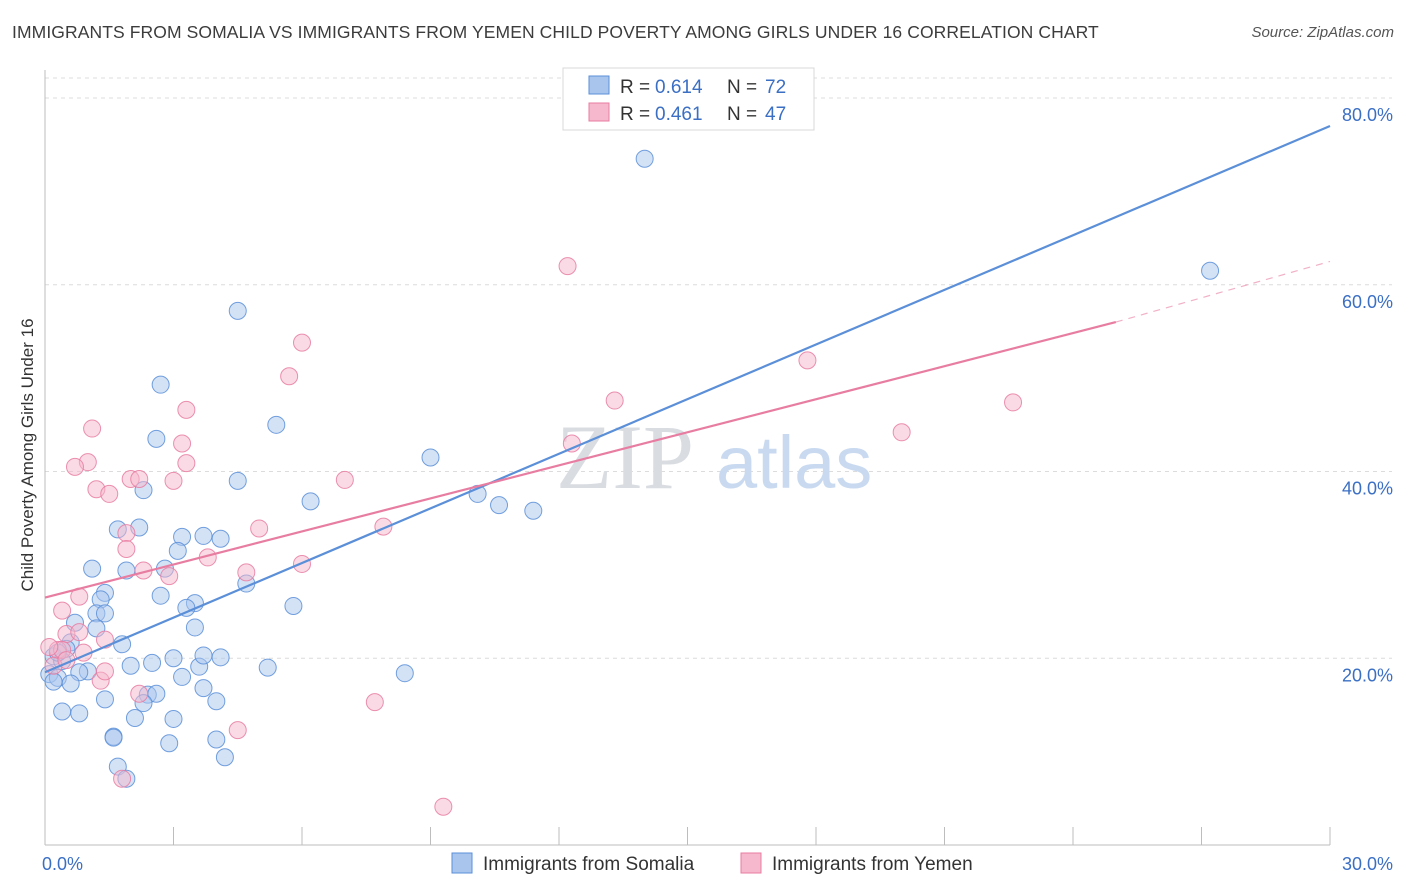 Image resolution: width=1406 pixels, height=892 pixels. What do you see at coordinates (462, 863) in the screenshot?
I see `legend-swatch-somalia-bottom` at bounding box center [462, 863].